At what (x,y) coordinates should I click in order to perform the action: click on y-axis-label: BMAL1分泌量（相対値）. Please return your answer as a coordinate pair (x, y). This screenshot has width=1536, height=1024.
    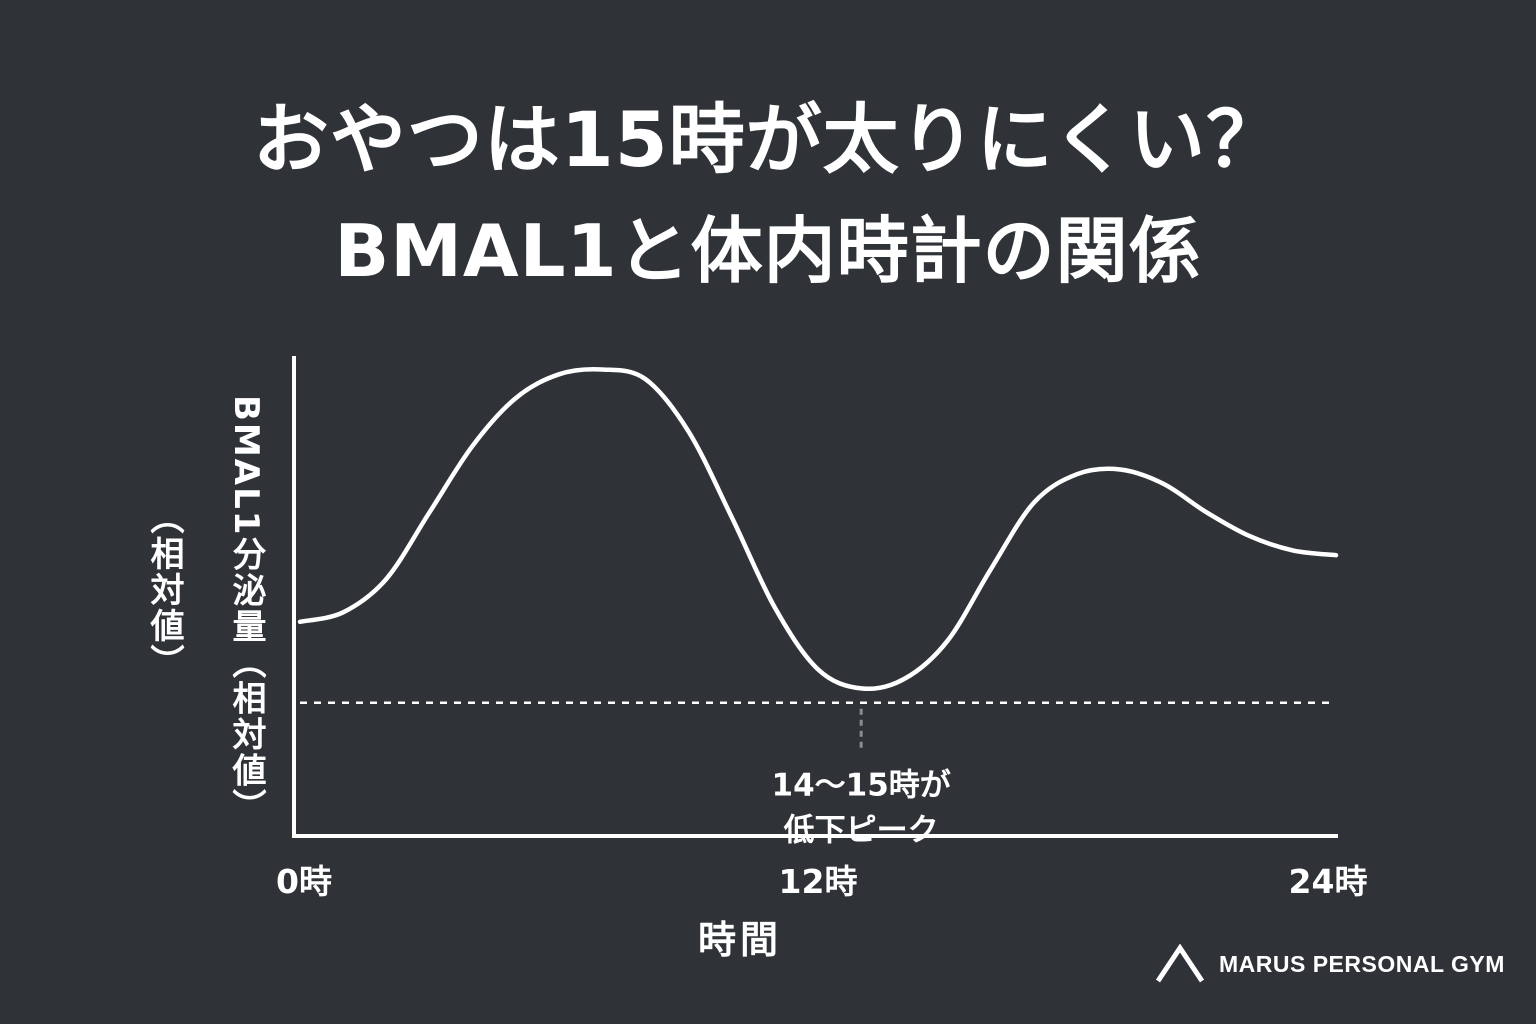
    Looking at the image, I should click on (246, 610).